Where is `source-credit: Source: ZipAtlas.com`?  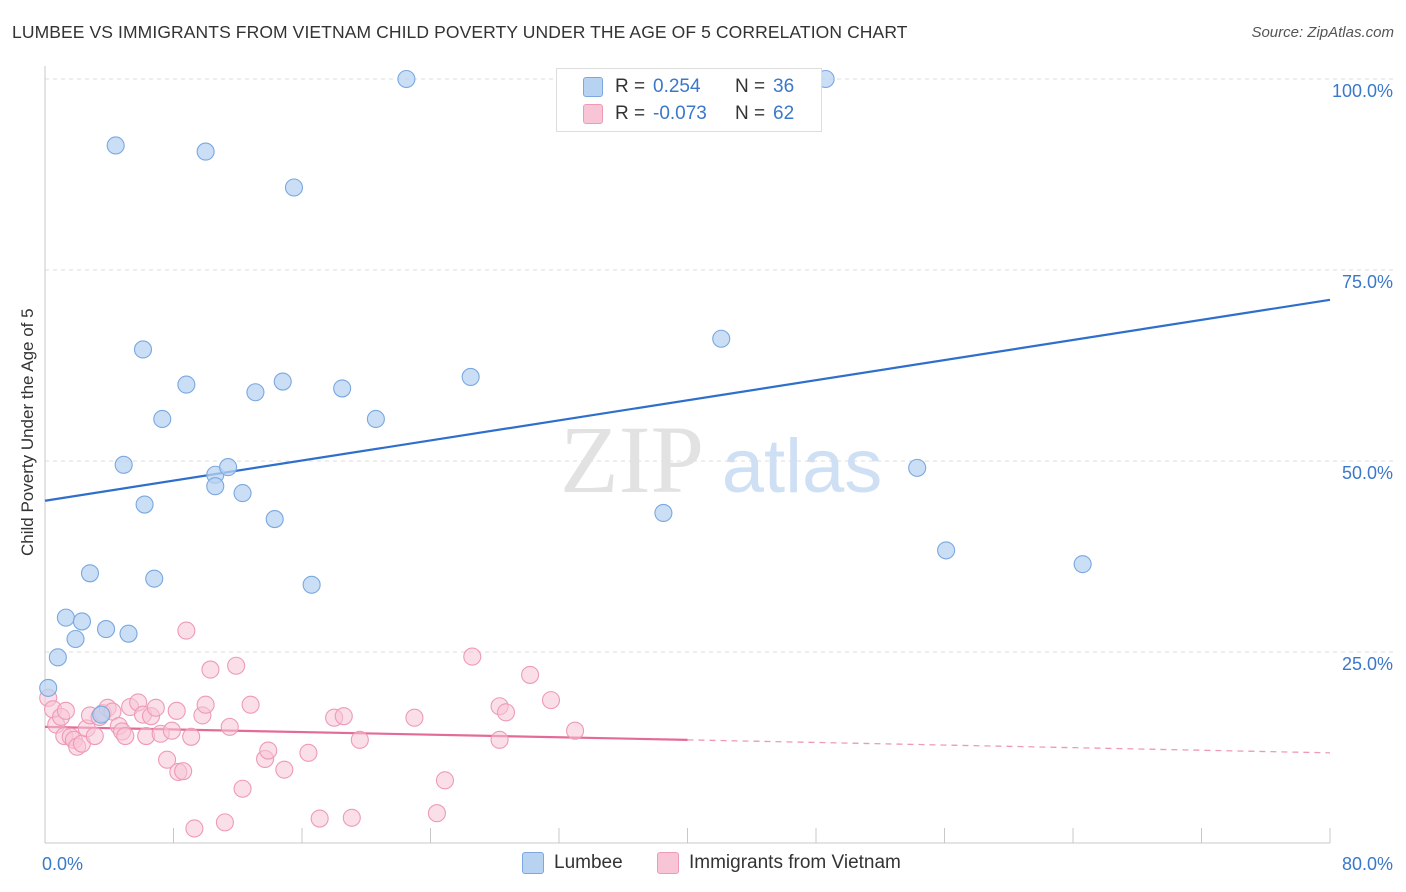 source-credit: Source: ZipAtlas.com is located at coordinates (1322, 32).